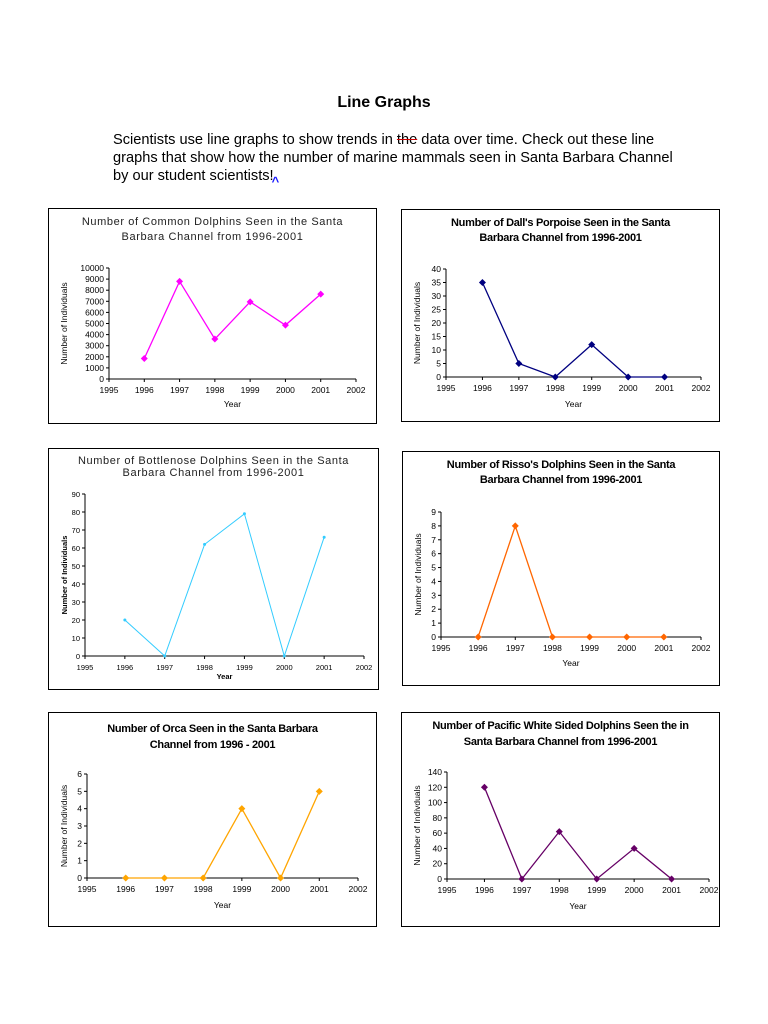 This screenshot has height=1024, width=768. I want to click on intro-struck-word: the, so click(407, 140).